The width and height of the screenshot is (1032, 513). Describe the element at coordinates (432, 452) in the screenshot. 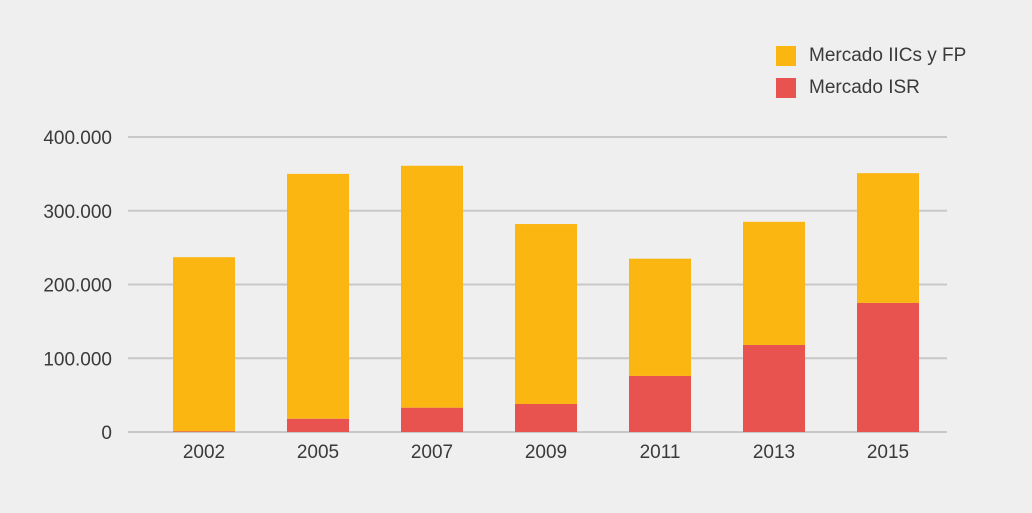

I see `x-tick-label-2007: 2007` at that location.